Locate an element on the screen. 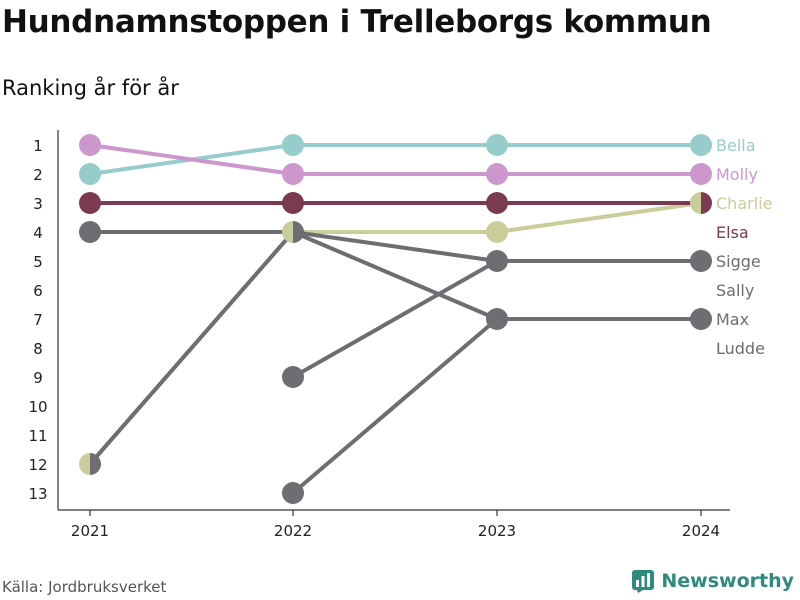 Image resolution: width=800 pixels, height=600 pixels. x-tick-label: 2021 is located at coordinates (90, 531).